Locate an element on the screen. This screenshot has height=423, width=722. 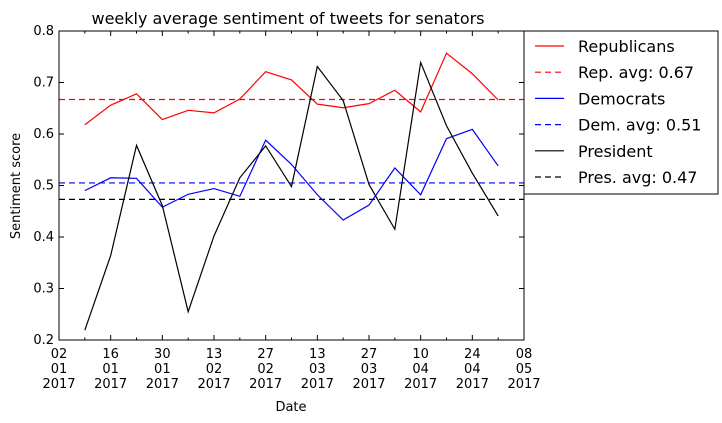
x-tick-label: 16 01 2017 is located at coordinates (110, 369).